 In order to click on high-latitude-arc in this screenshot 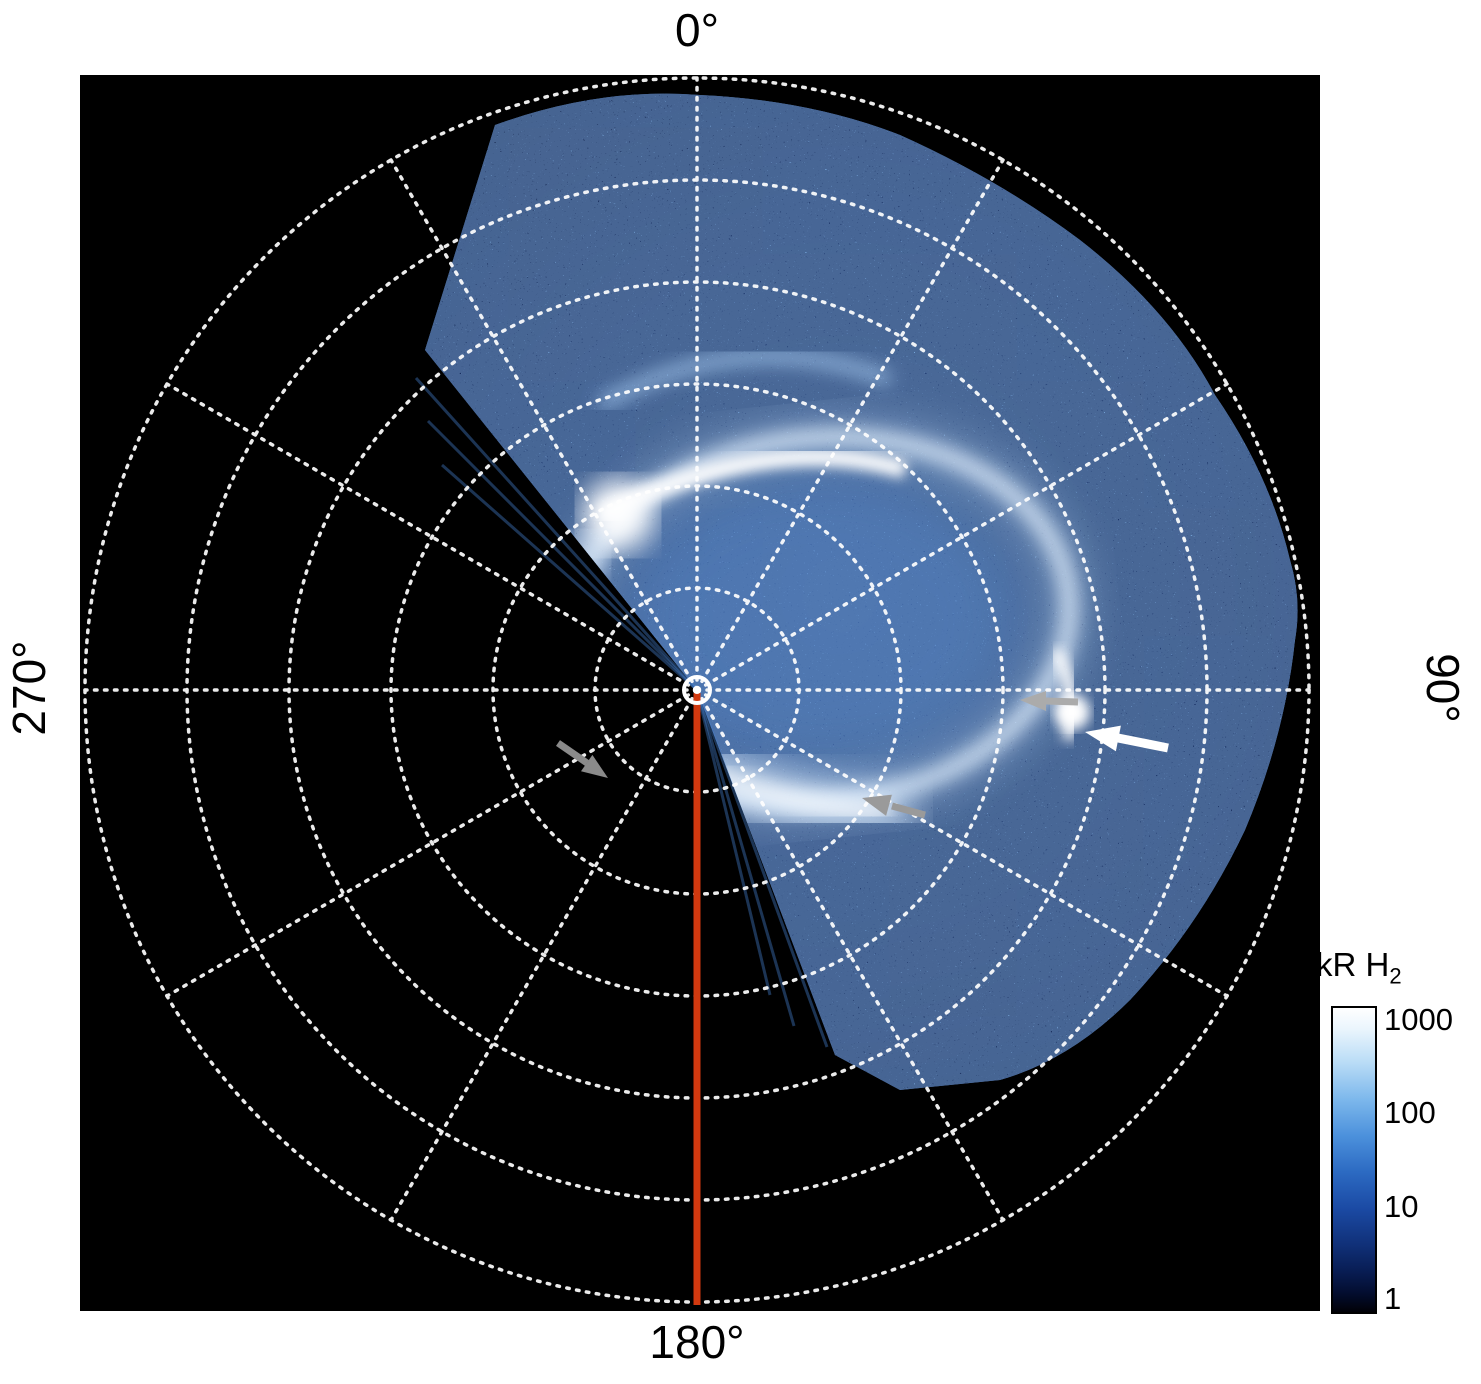, I will do `click(745, 380)`.